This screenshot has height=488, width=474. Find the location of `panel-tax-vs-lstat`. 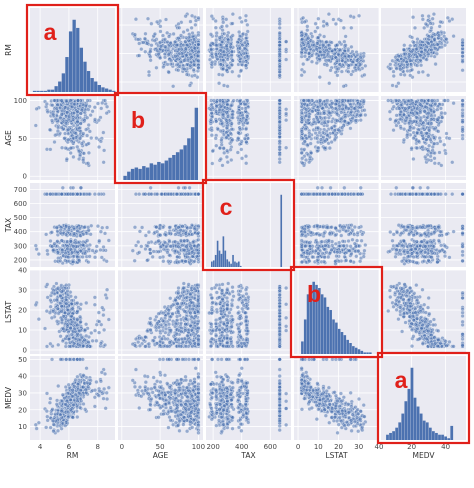

panel-tax-vs-lstat is located at coordinates (337, 225).